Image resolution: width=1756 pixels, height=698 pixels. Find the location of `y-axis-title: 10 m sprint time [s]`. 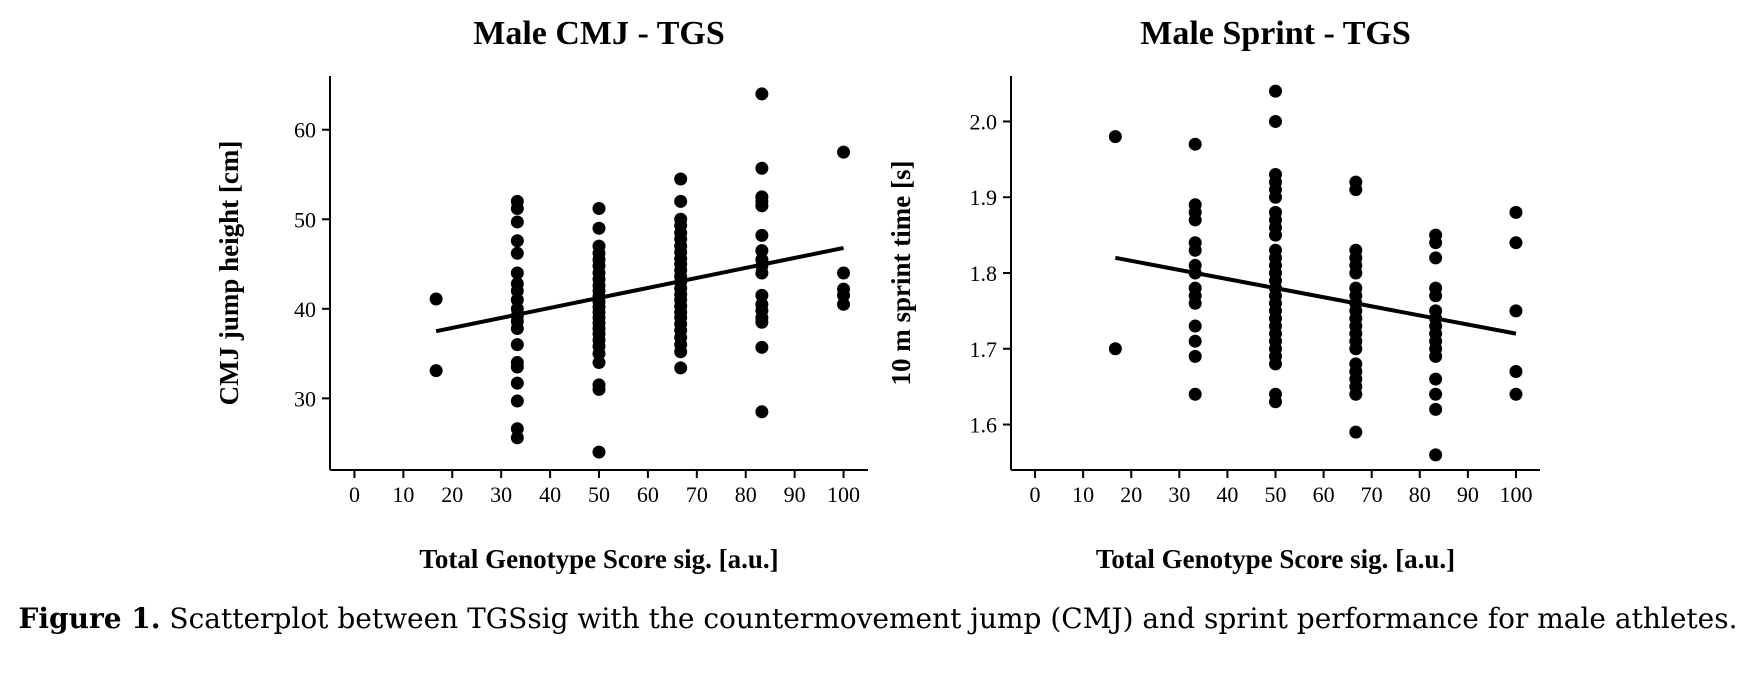

y-axis-title: 10 m sprint time [s] is located at coordinates (901, 273).